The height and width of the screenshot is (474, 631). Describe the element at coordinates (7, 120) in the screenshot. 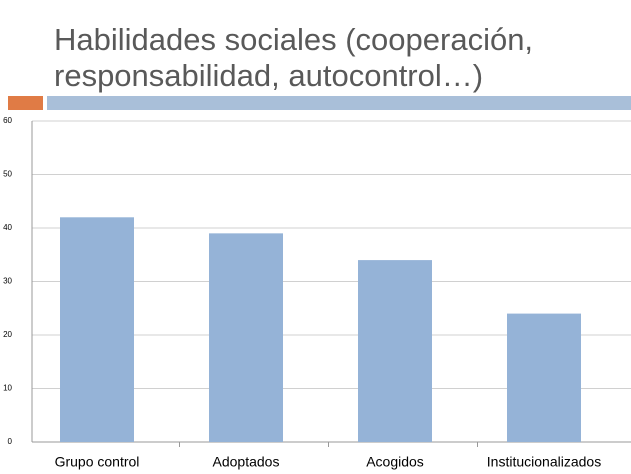

I see `y-tick-label: 60` at that location.